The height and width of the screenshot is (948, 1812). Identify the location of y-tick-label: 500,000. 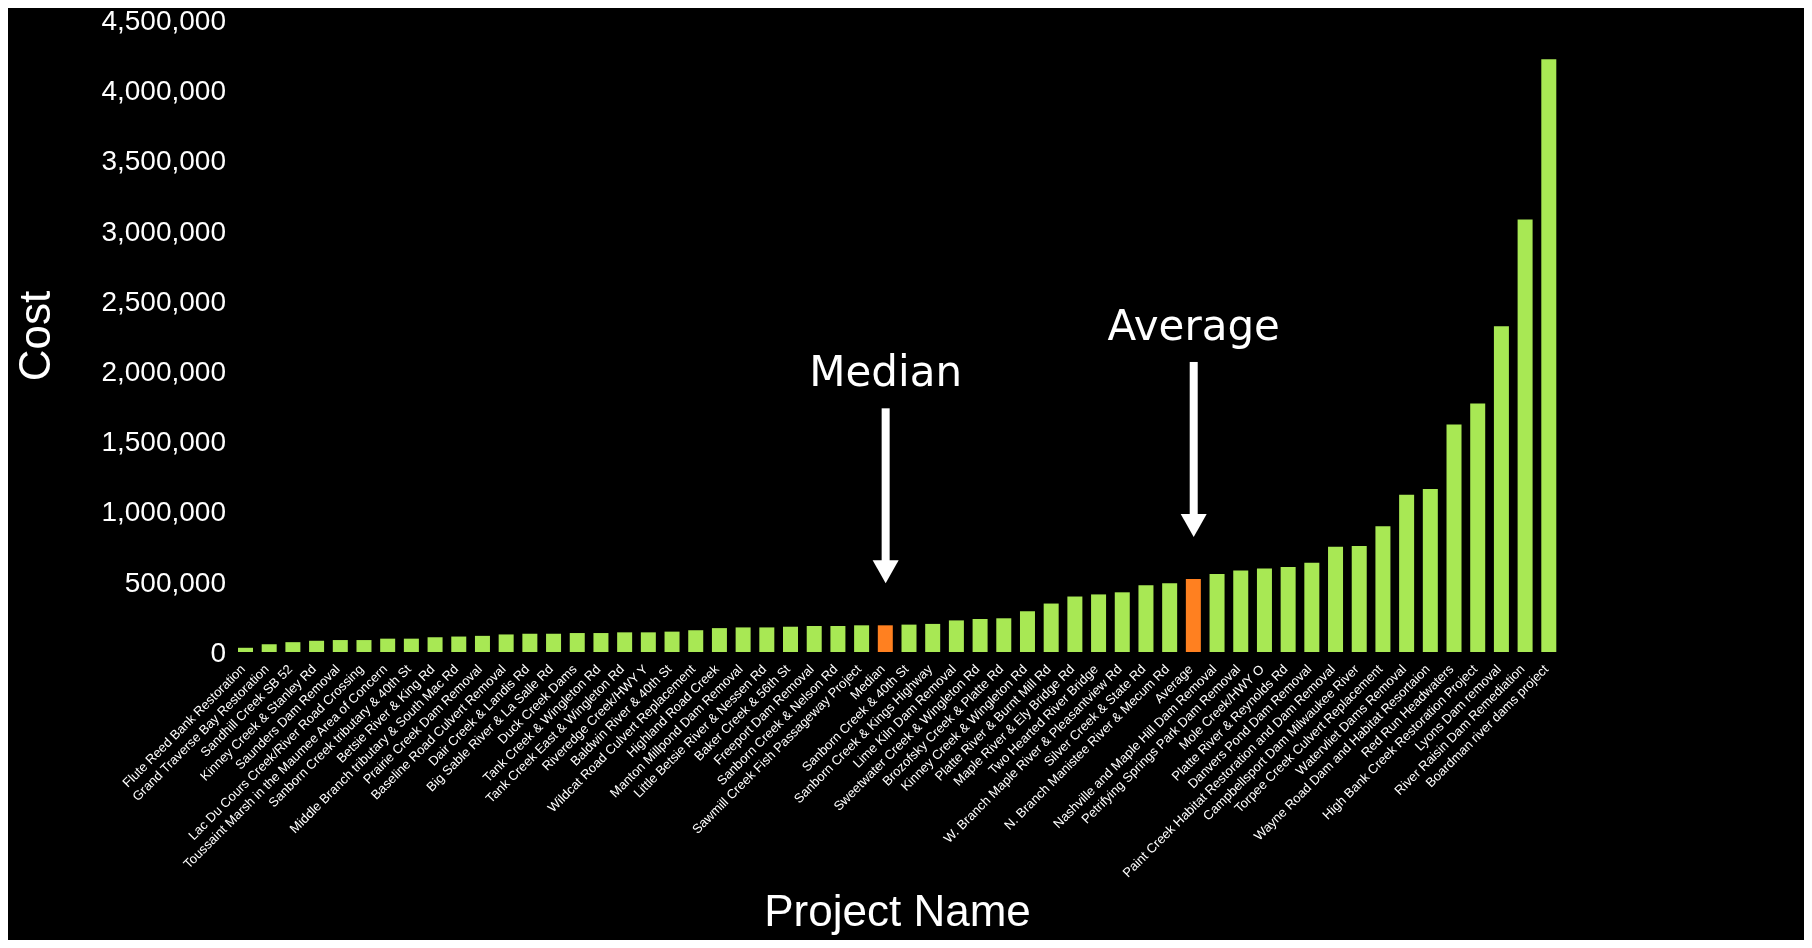
(175, 582).